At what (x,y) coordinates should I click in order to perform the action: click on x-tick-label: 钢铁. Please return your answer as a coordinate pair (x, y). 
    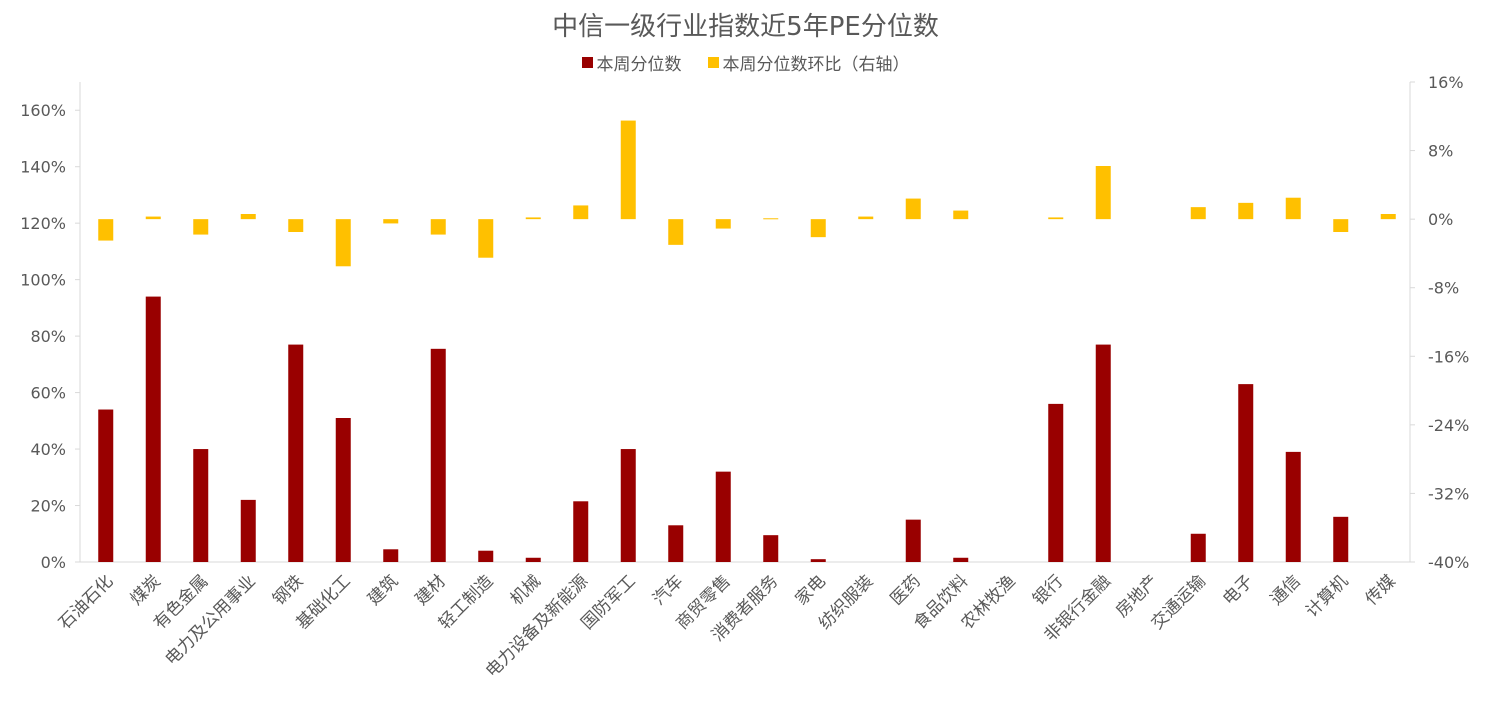
    Looking at the image, I should click on (288, 590).